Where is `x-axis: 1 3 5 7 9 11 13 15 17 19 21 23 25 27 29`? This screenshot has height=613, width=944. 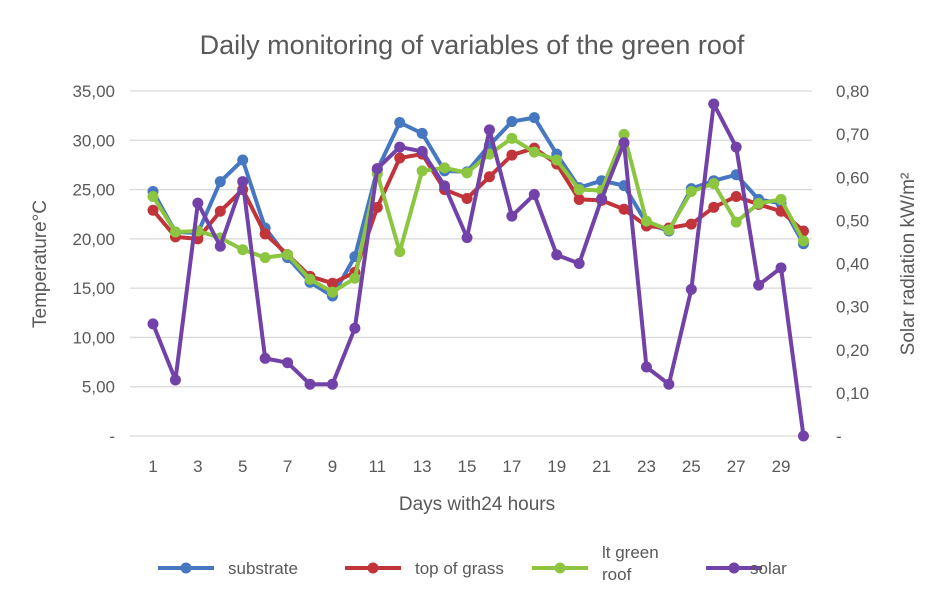 x-axis: 1 3 5 7 9 11 13 15 17 19 21 23 25 27 29 is located at coordinates (469, 466).